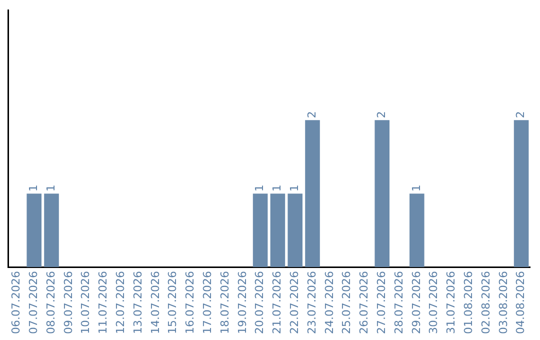 The image size is (540, 340). I want to click on x-tick-label: 08.07.2026, so click(51, 302).